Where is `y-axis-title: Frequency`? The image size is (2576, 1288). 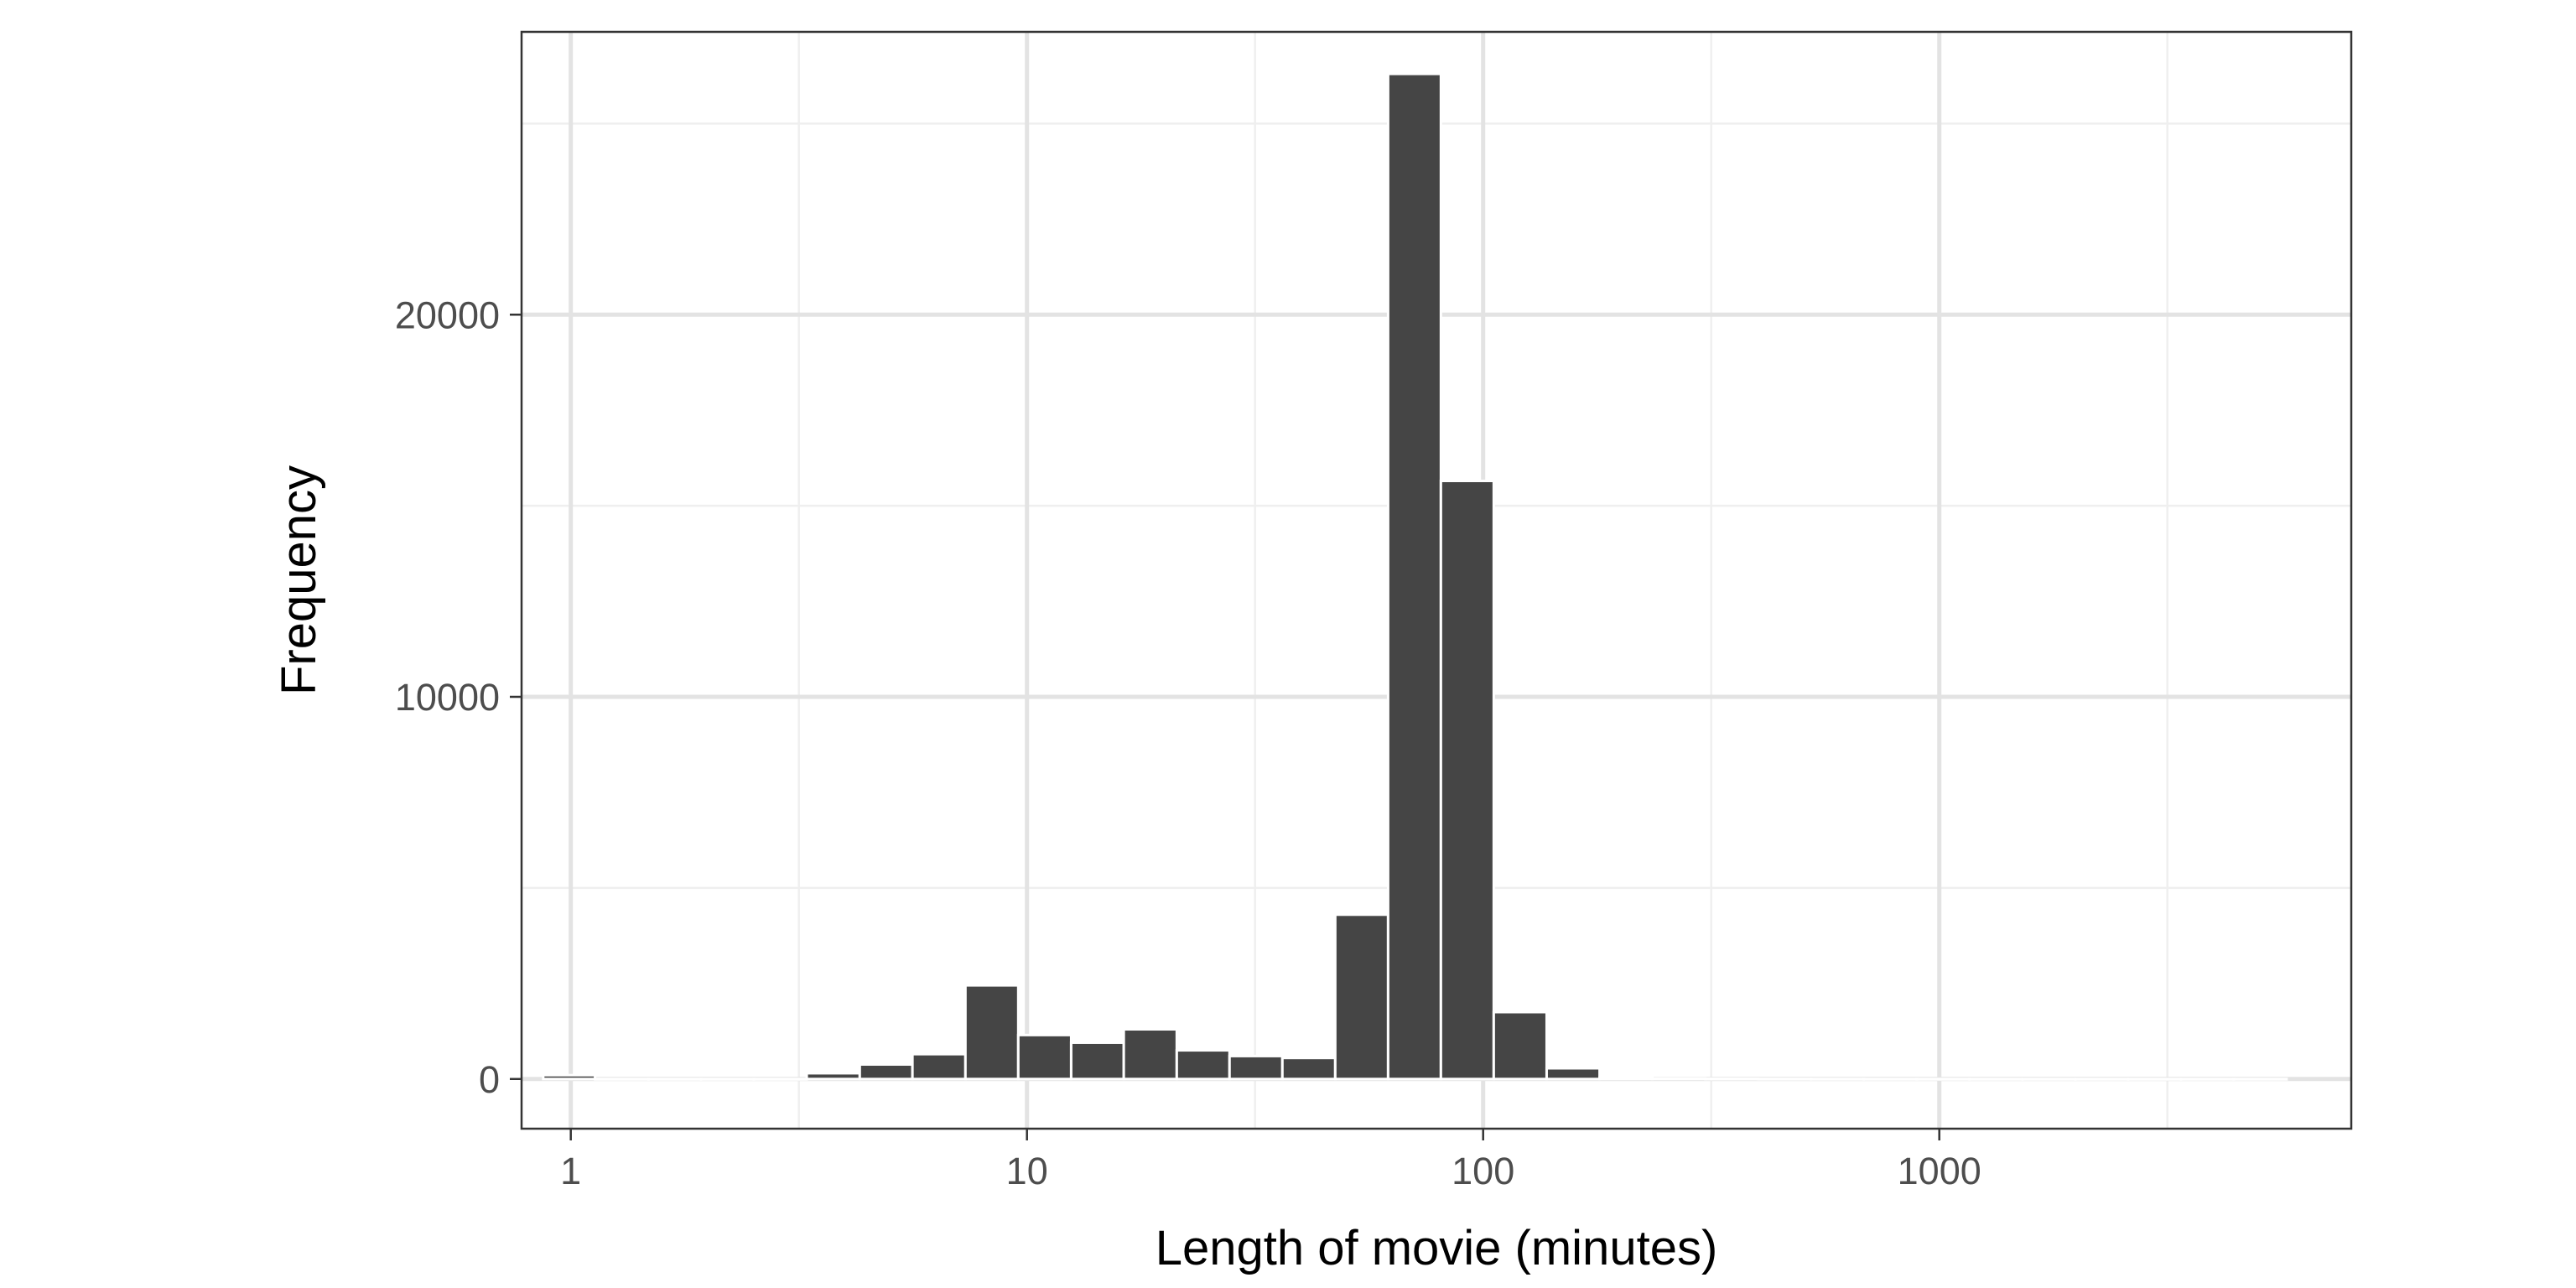
y-axis-title: Frequency is located at coordinates (299, 580).